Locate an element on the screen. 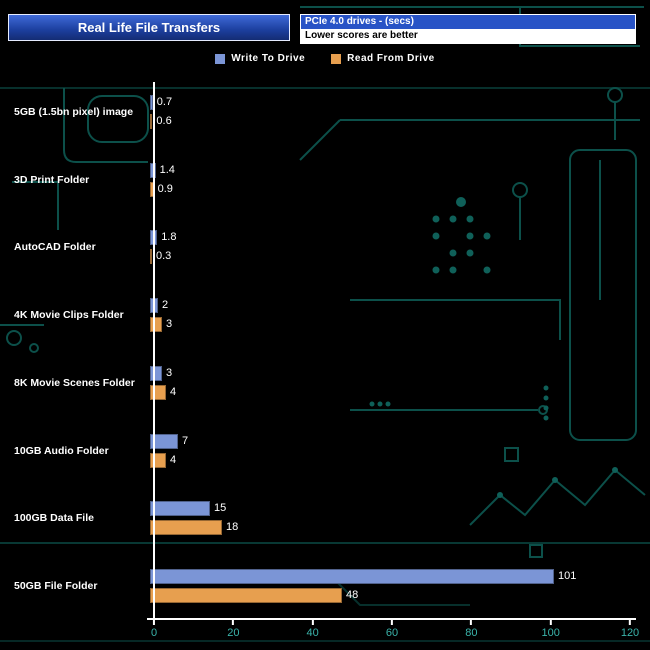  bar-value-label: 48 is located at coordinates (352, 595).